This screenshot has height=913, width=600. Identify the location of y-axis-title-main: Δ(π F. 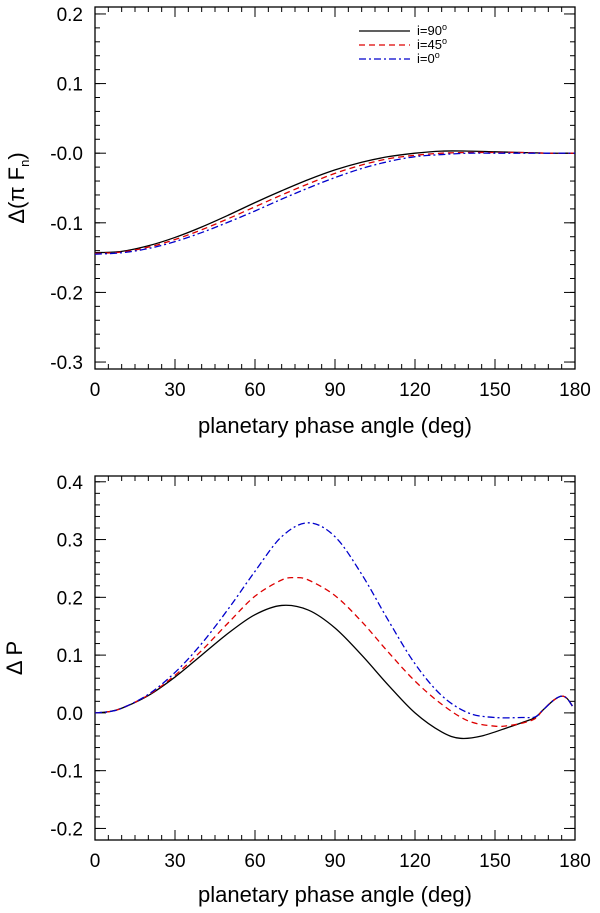
(16, 195).